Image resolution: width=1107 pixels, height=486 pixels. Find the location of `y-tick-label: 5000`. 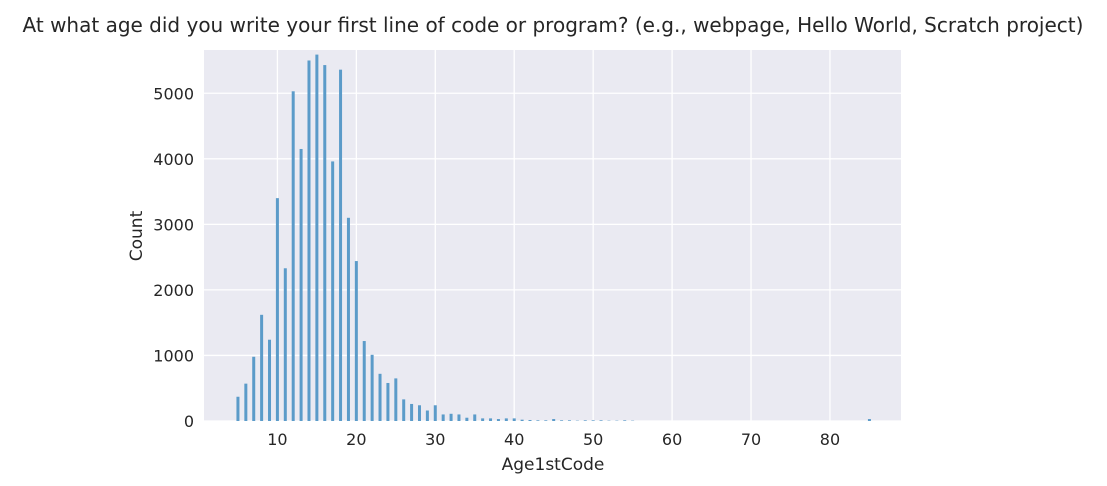

y-tick-label: 5000 is located at coordinates (173, 93).